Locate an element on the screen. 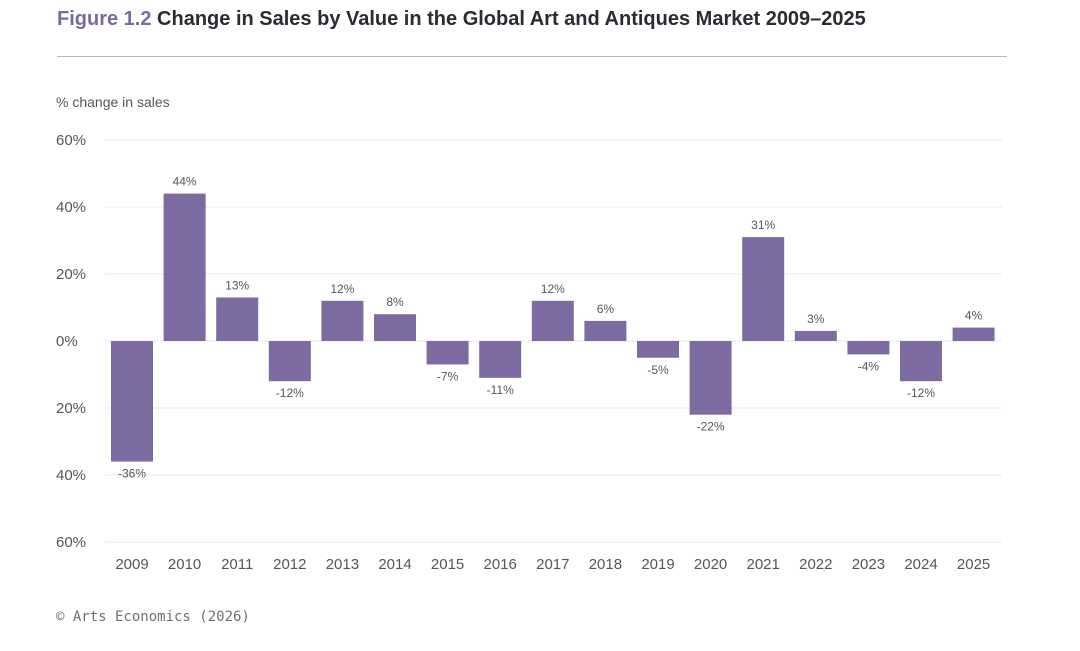  x-tick-label: 2024 is located at coordinates (920, 564).